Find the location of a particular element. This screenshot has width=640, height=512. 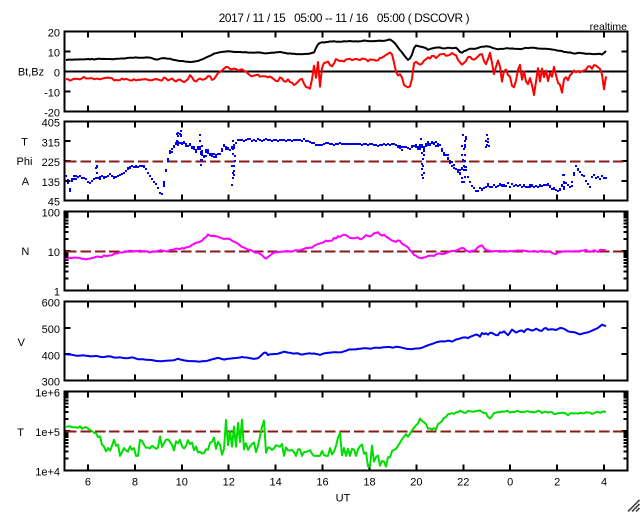

svg-text: 16 is located at coordinates (322, 483).